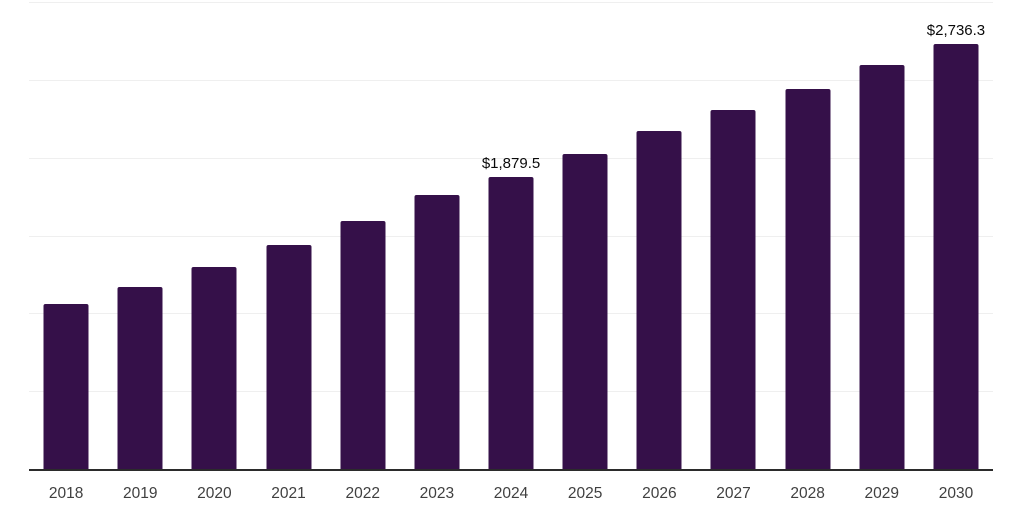  Describe the element at coordinates (214, 368) in the screenshot. I see `bar-2020` at that location.